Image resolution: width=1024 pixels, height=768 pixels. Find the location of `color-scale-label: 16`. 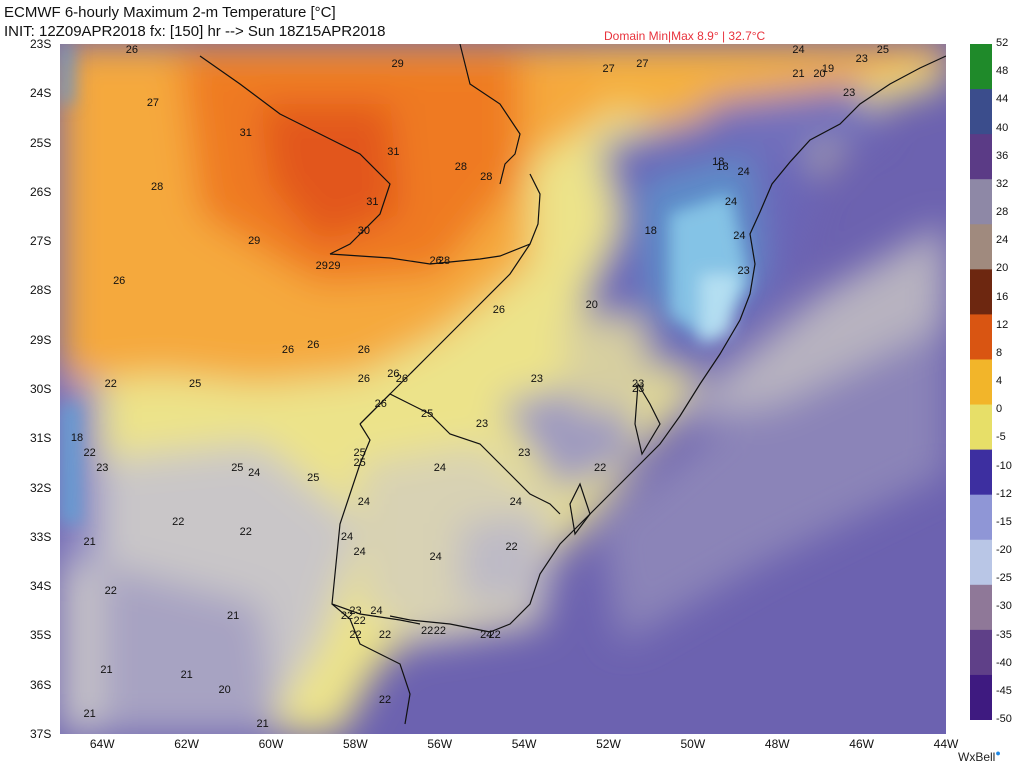

color-scale-label: 16 is located at coordinates (1002, 296).